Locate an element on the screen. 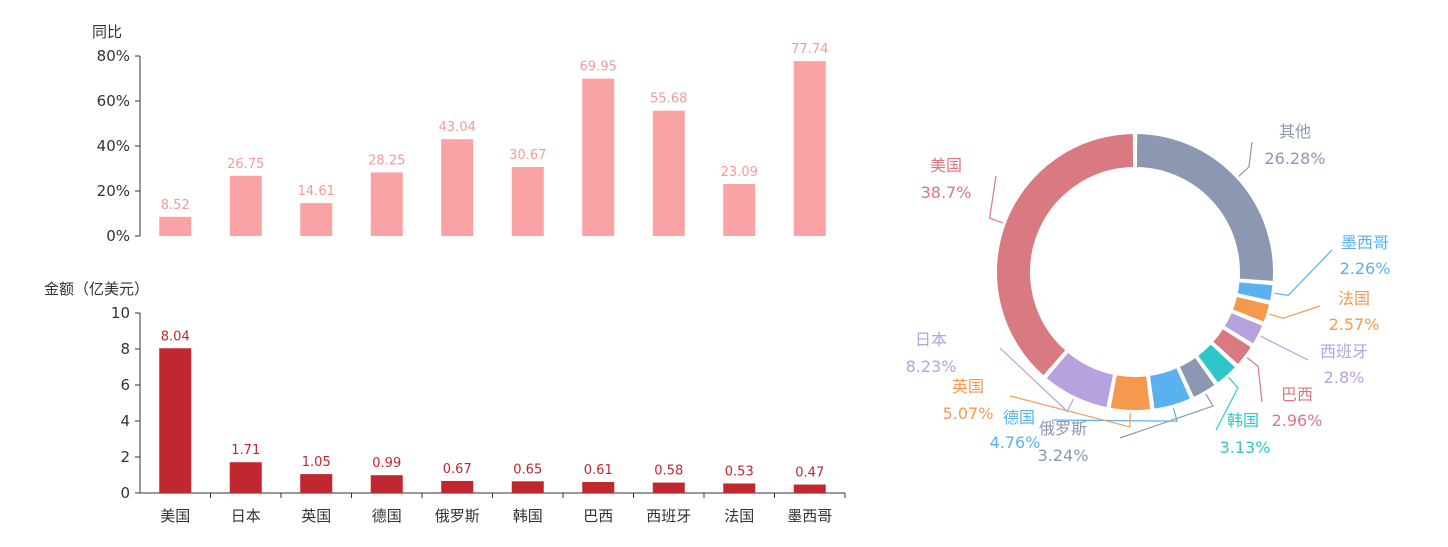 The height and width of the screenshot is (547, 1448). donut-slice-name: 英国 is located at coordinates (968, 386).